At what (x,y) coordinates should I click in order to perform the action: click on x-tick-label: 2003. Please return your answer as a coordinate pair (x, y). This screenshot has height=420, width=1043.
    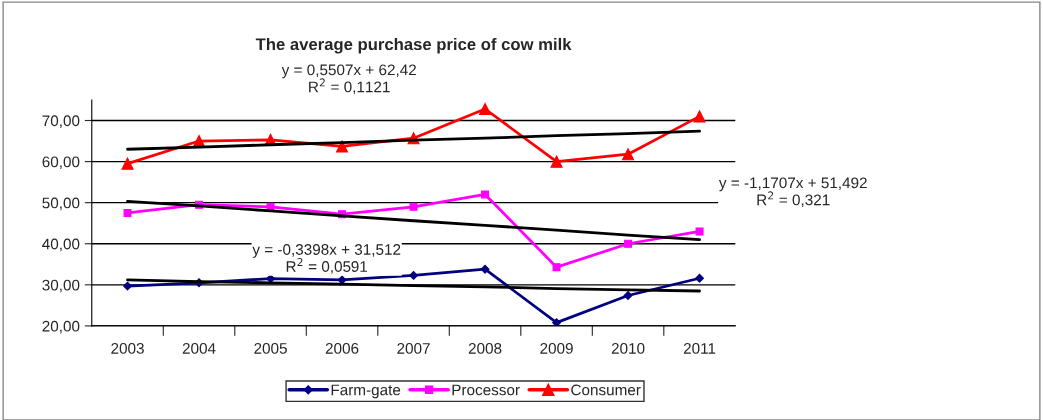
    Looking at the image, I should click on (127, 348).